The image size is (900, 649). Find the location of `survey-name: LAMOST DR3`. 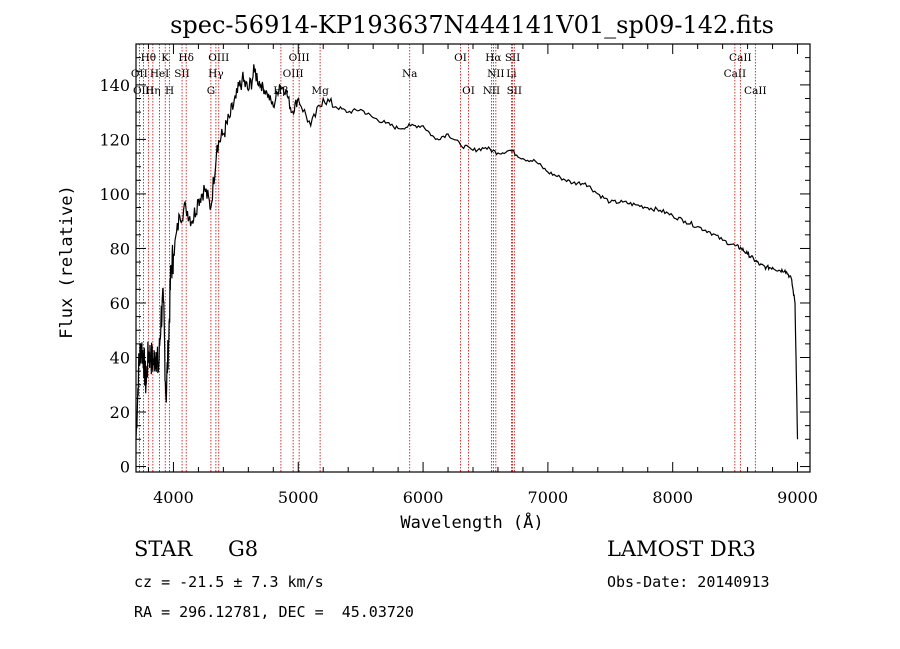

survey-name: LAMOST DR3 is located at coordinates (681, 549).